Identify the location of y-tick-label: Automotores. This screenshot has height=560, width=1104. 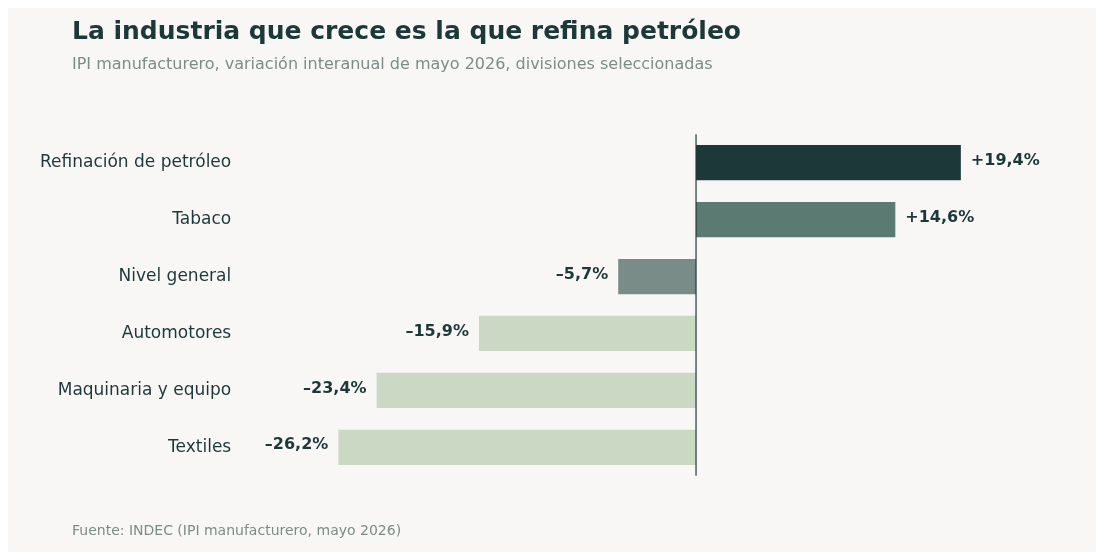
(176, 331).